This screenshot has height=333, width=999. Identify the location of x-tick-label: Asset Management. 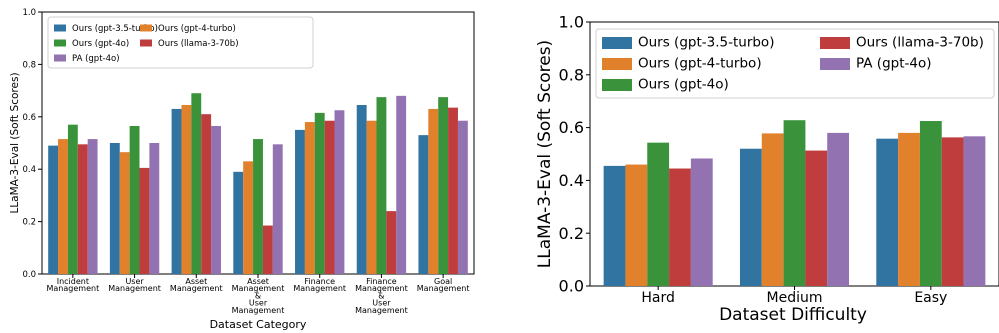
(196, 285).